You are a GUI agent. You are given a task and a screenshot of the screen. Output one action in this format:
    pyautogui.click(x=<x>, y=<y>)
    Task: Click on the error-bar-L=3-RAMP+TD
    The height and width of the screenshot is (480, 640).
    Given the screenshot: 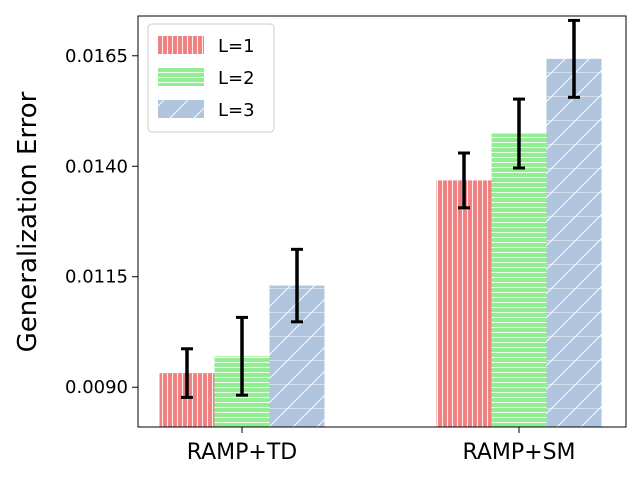 What is the action you would take?
    pyautogui.click(x=297, y=285)
    